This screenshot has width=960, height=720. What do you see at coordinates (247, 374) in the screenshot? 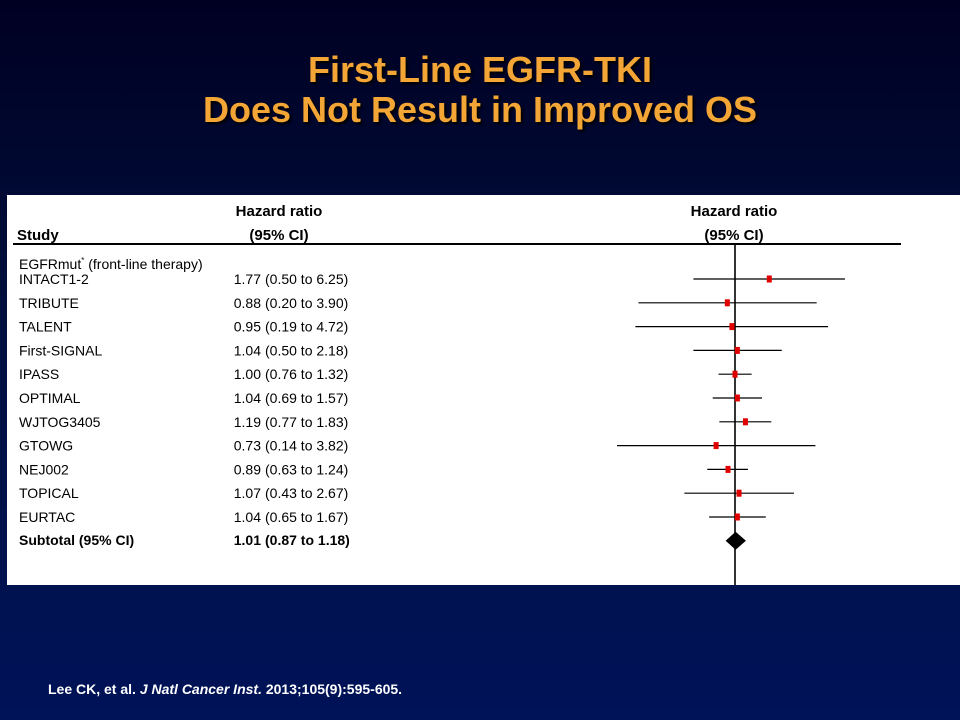
I see `hr-value: 1.00` at bounding box center [247, 374].